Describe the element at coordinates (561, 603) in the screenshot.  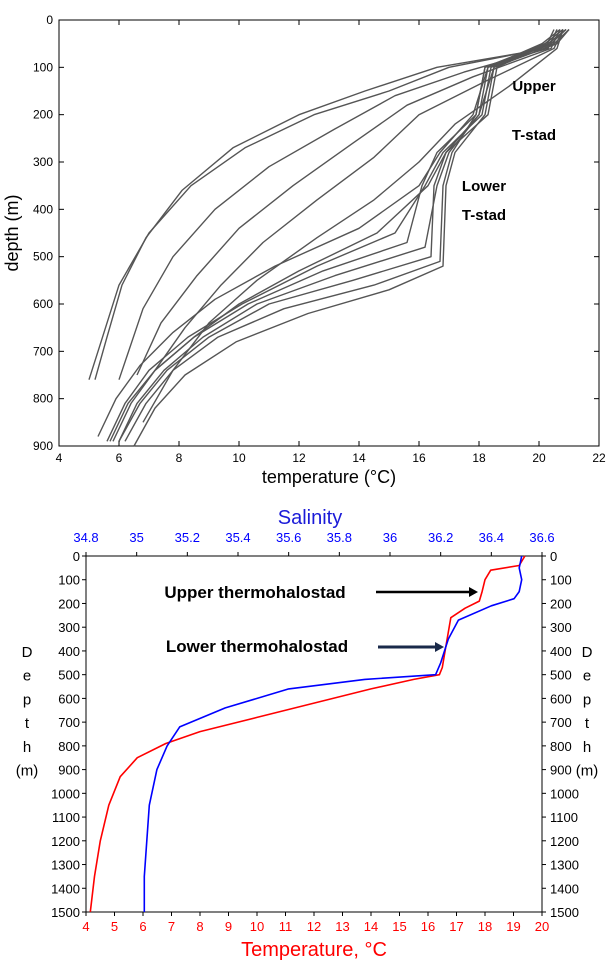
I see `depth-tick-label-right: 200` at that location.